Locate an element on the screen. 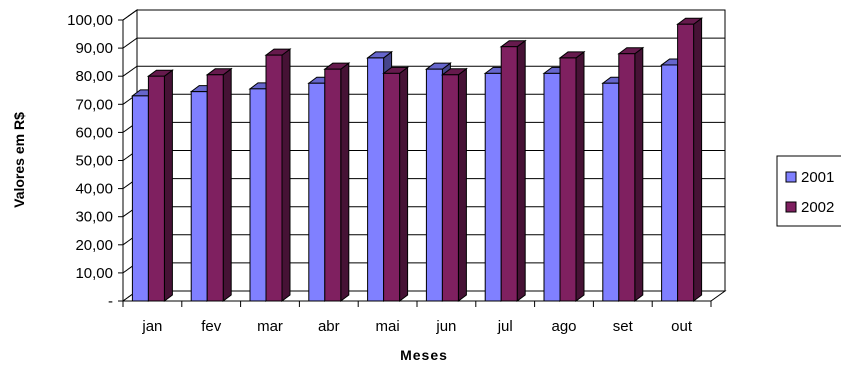  x-tick-label-mai: mai is located at coordinates (388, 326).